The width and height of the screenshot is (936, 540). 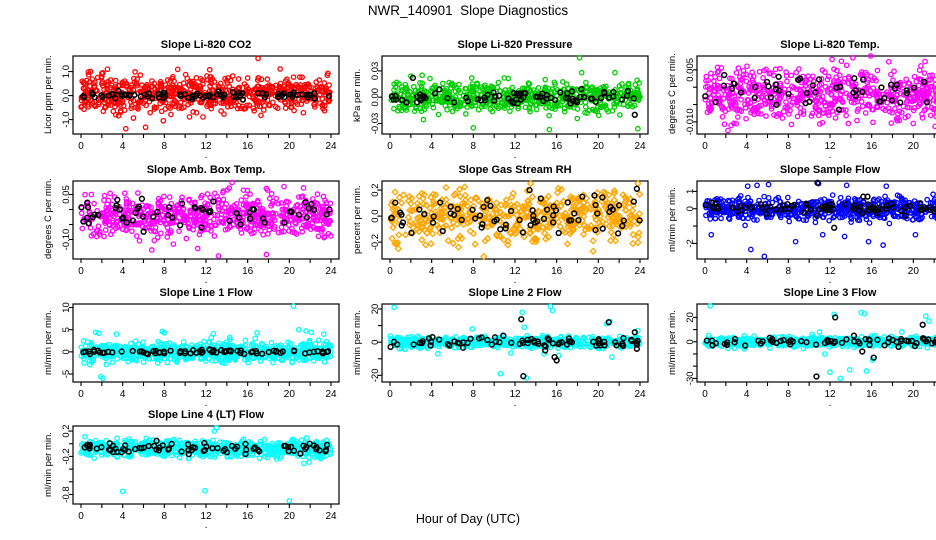 What do you see at coordinates (206, 464) in the screenshot?
I see `scatter-points` at bounding box center [206, 464].